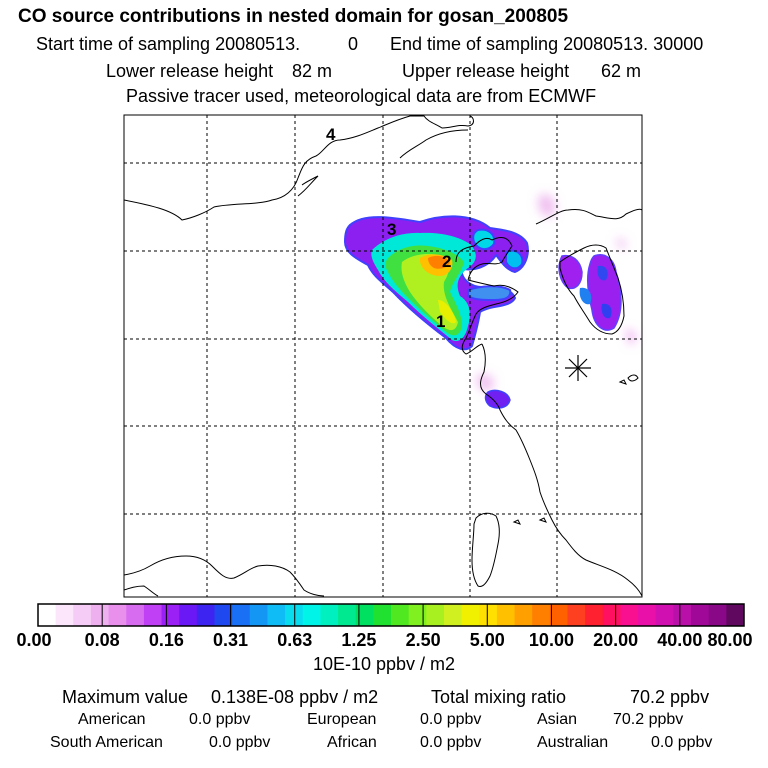 This screenshot has height=768, width=768. What do you see at coordinates (331, 134) in the screenshot?
I see `source-marker-4: 4` at bounding box center [331, 134].